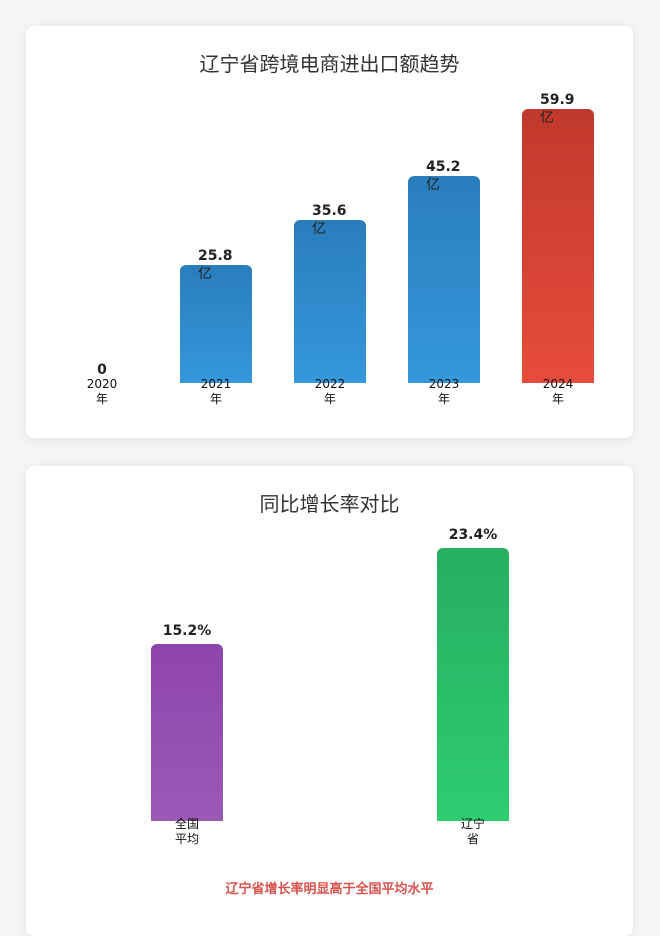  I want to click on yoy-chart-title: 同比增长率对比, so click(329, 504).